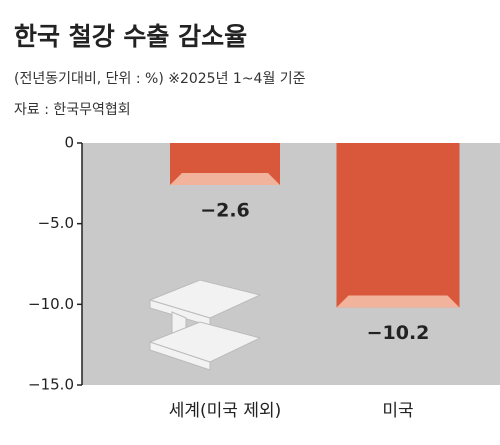 The height and width of the screenshot is (445, 500). I want to click on y-tick-label: −5.0, so click(56, 223).